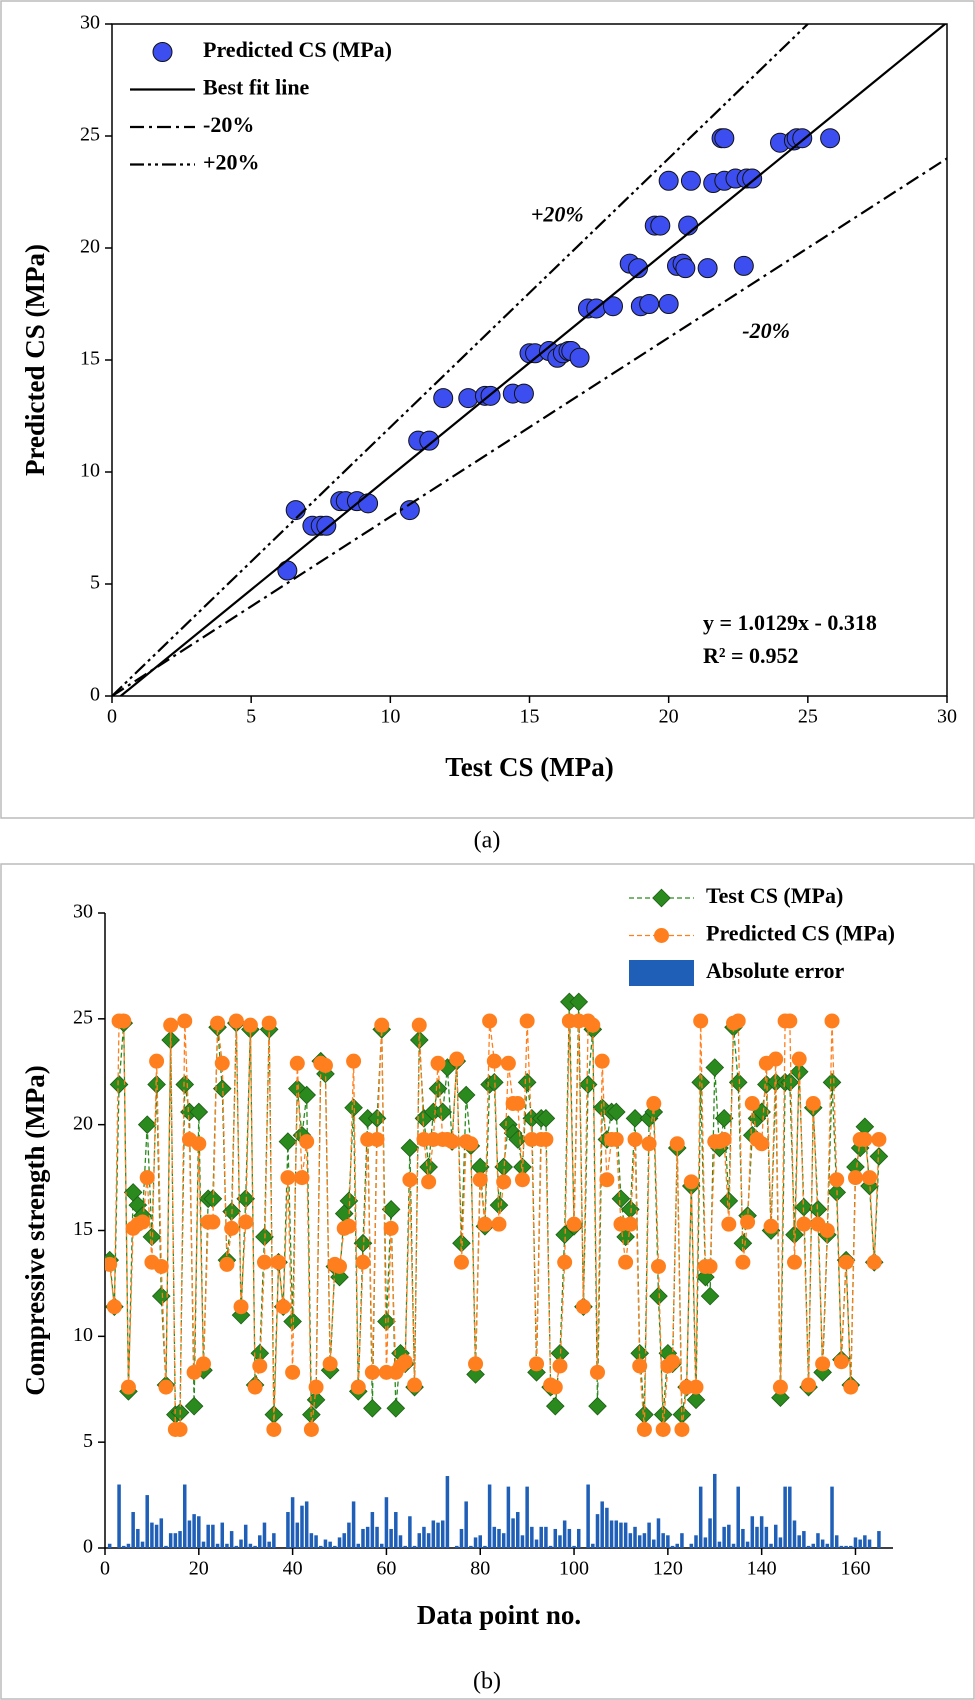  Describe the element at coordinates (256, 87) in the screenshot. I see `legend-label: Best fit line` at that location.